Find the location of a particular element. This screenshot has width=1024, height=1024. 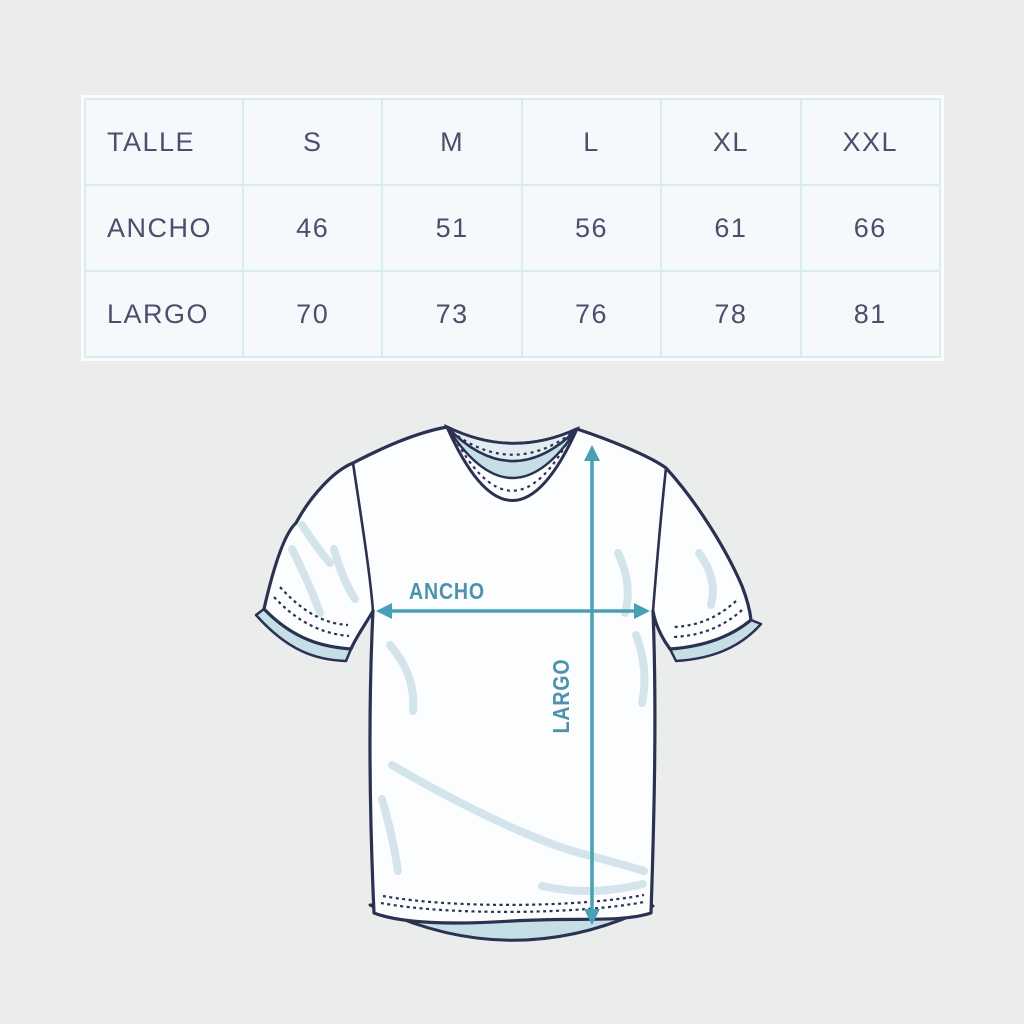

collar-back-band is located at coordinates (512, 444).